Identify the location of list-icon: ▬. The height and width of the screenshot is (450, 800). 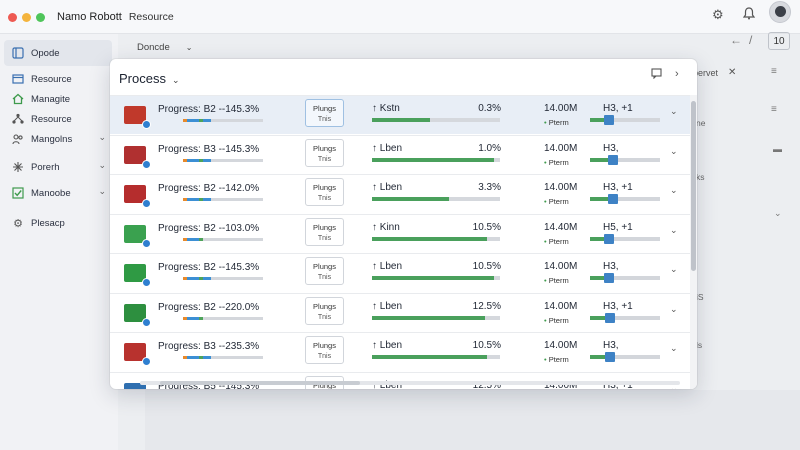
(777, 149).